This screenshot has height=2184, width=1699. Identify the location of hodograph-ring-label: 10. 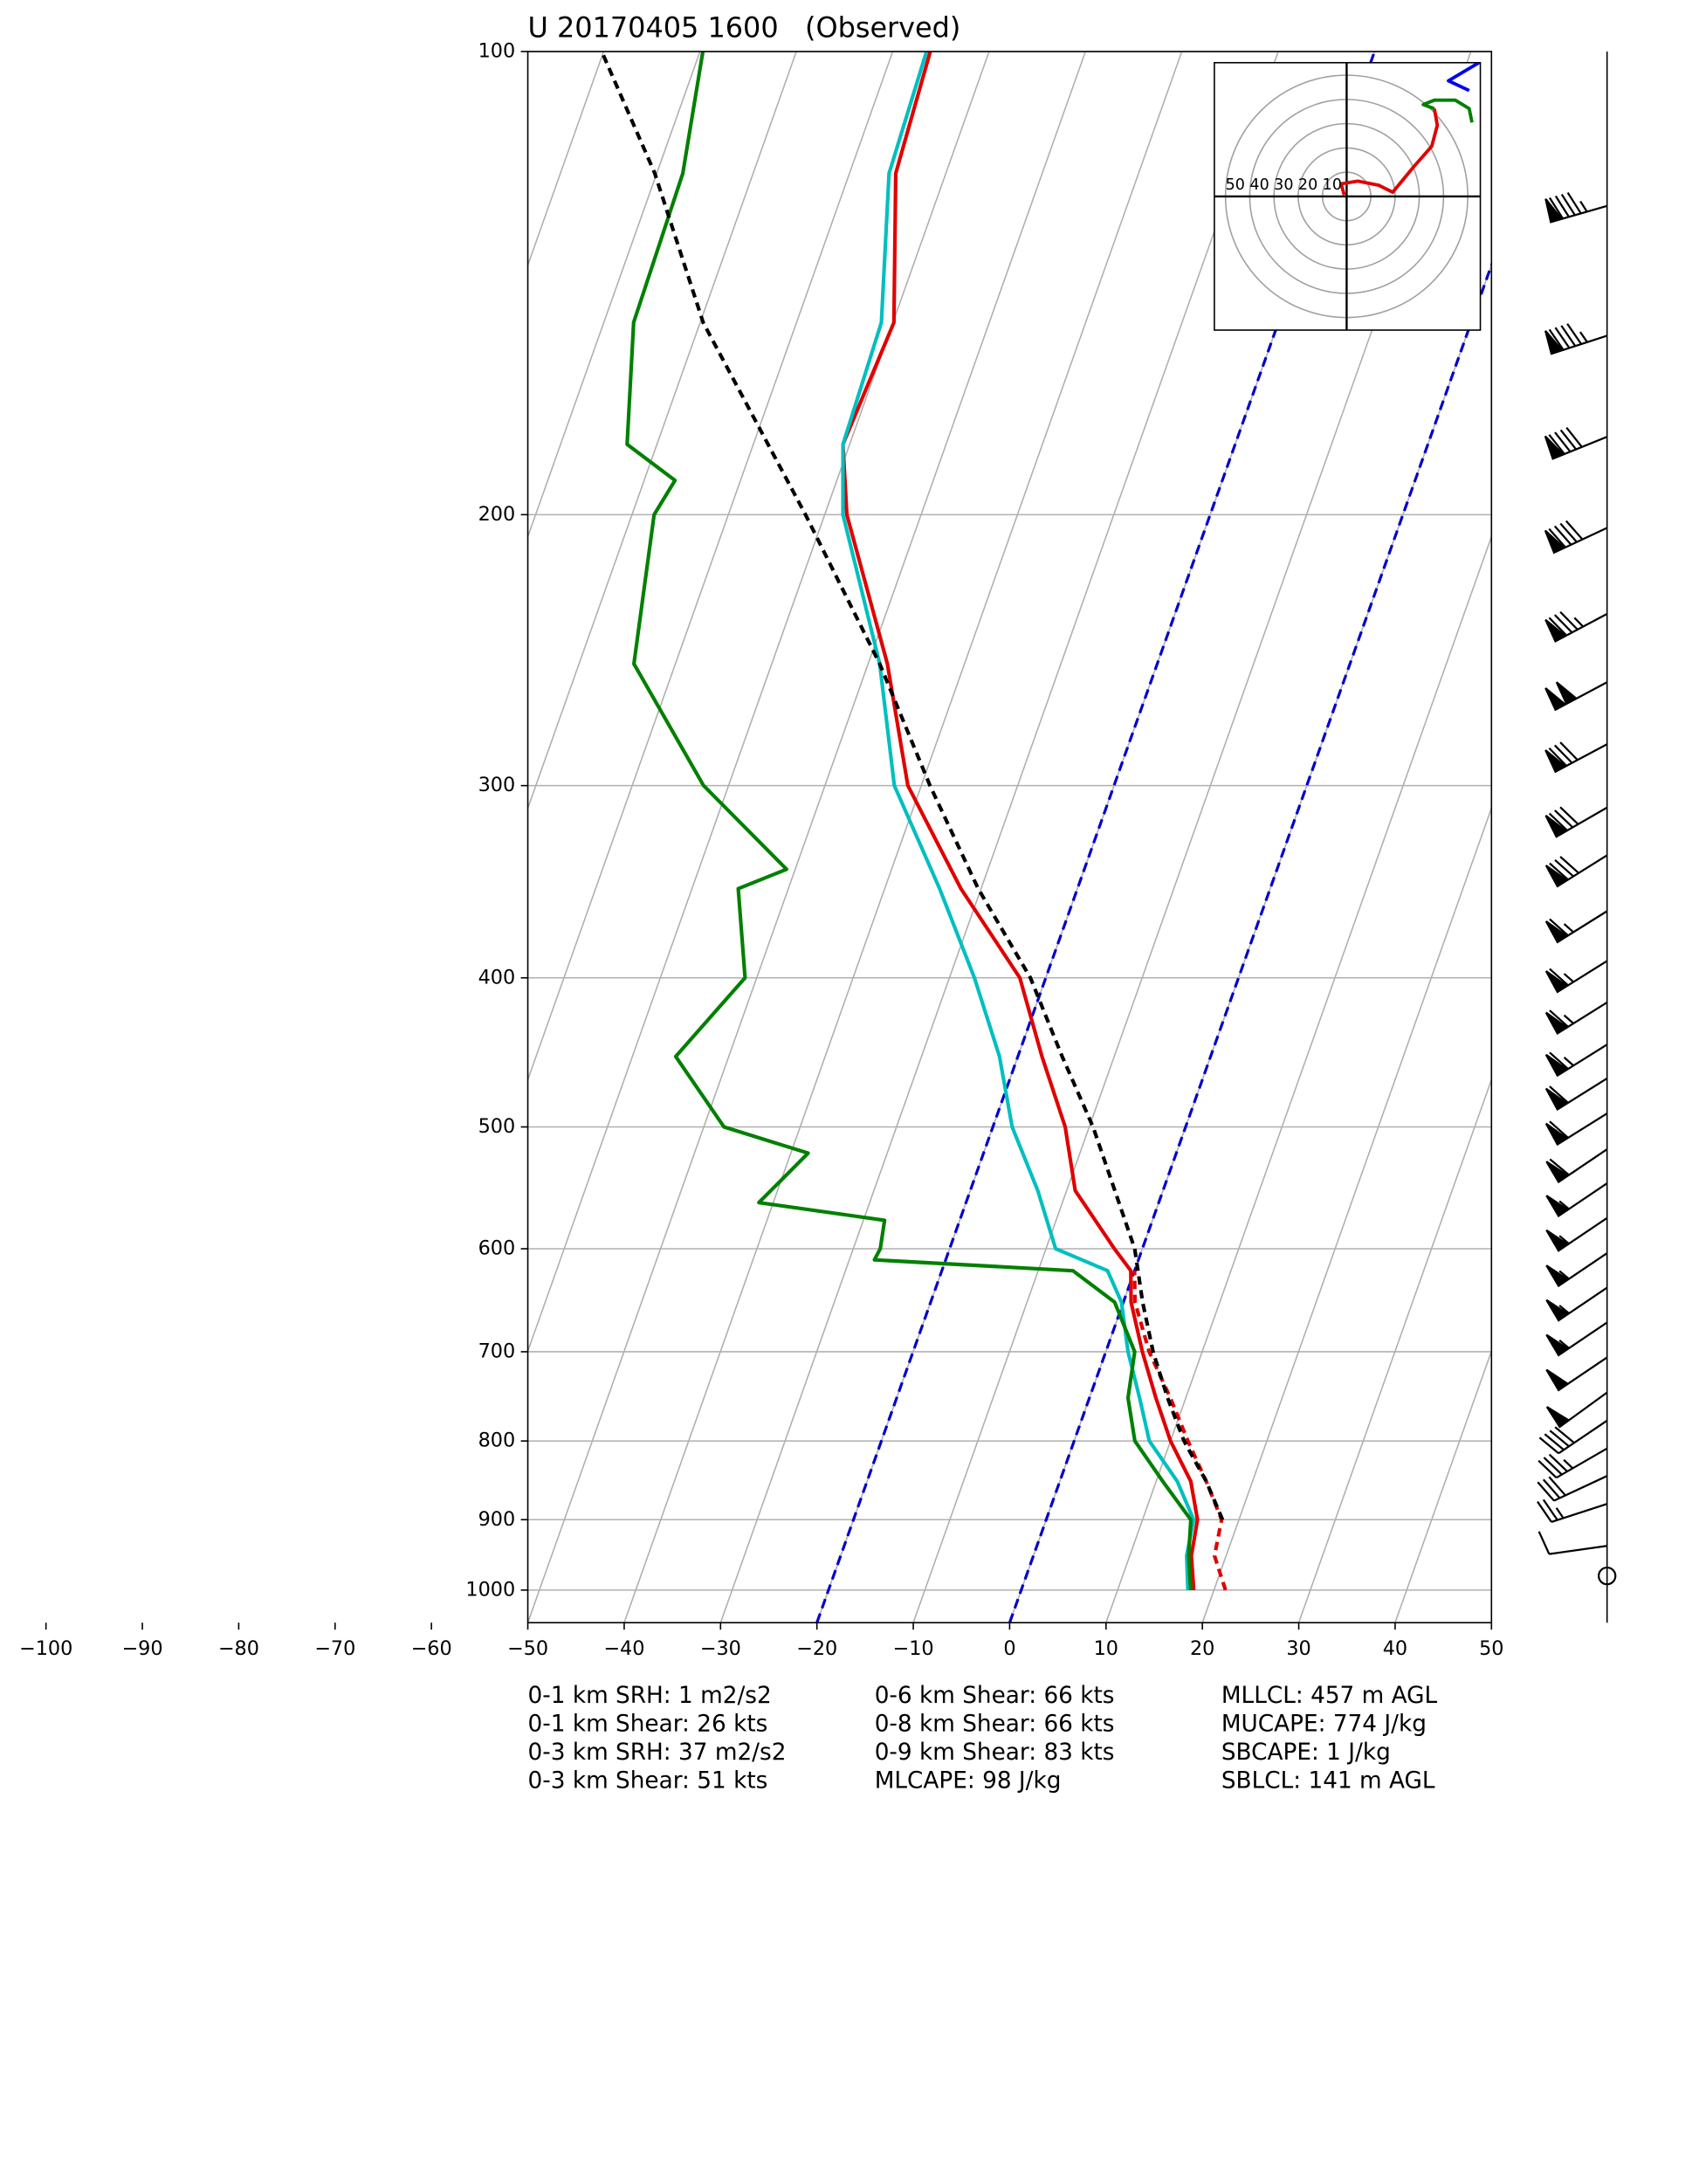
(1332, 185).